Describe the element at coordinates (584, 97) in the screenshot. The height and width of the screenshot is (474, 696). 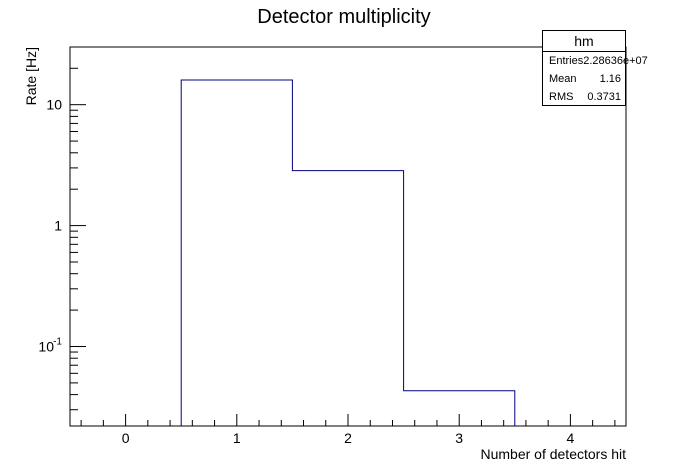
I see `stats-row-rms: RMS 0.3731` at that location.